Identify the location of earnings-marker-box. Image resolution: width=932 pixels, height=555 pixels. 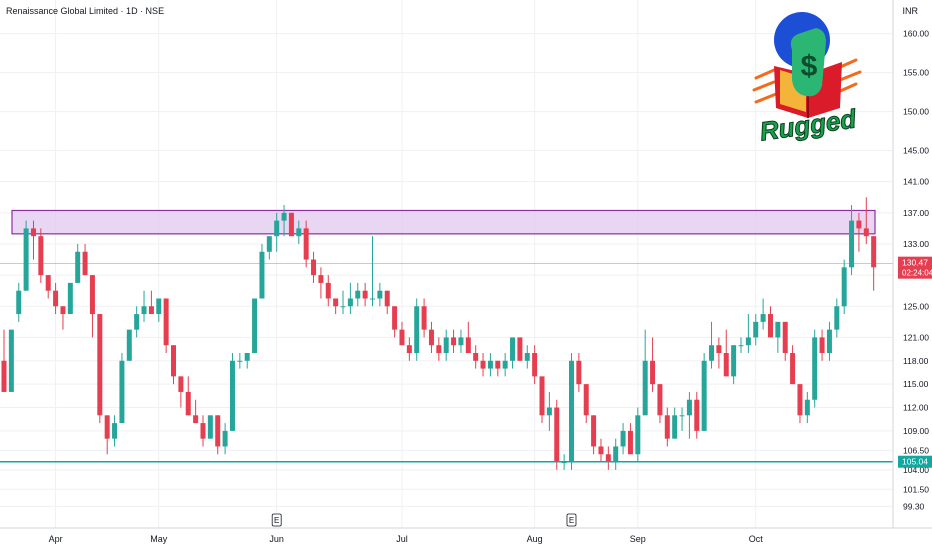
(571, 520).